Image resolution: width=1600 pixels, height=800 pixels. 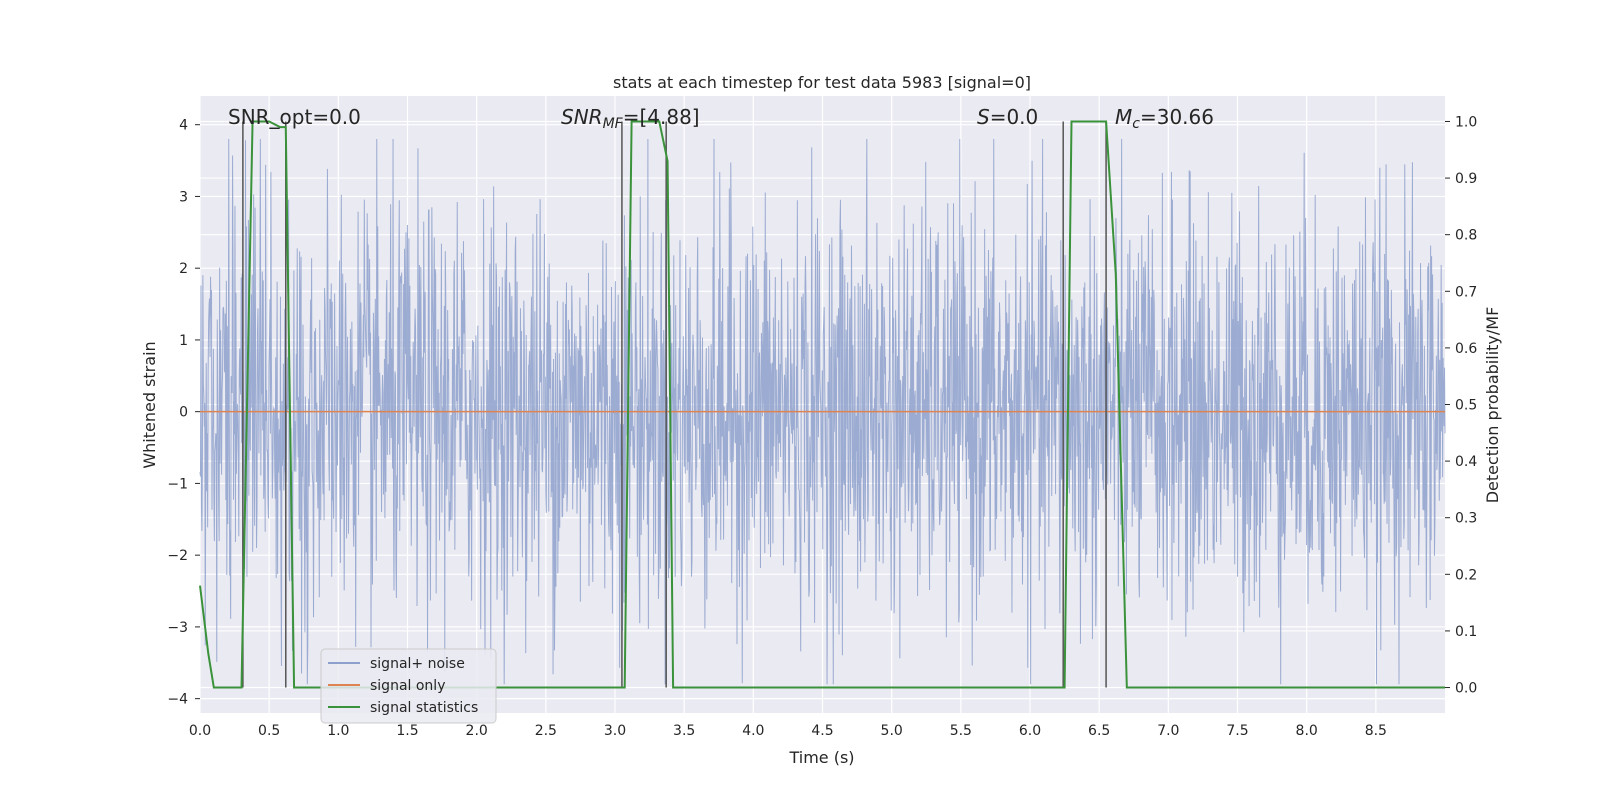 I want to click on x-tick-label: 4.5, so click(x=822, y=731).